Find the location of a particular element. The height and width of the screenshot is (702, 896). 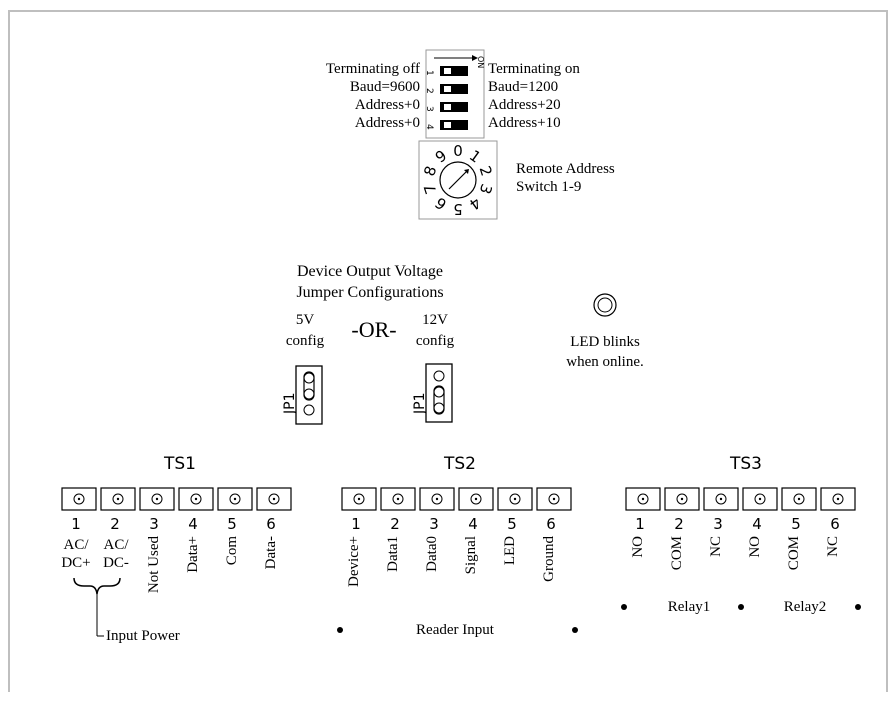

ts2-label-2: Data1 is located at coordinates (393, 554).